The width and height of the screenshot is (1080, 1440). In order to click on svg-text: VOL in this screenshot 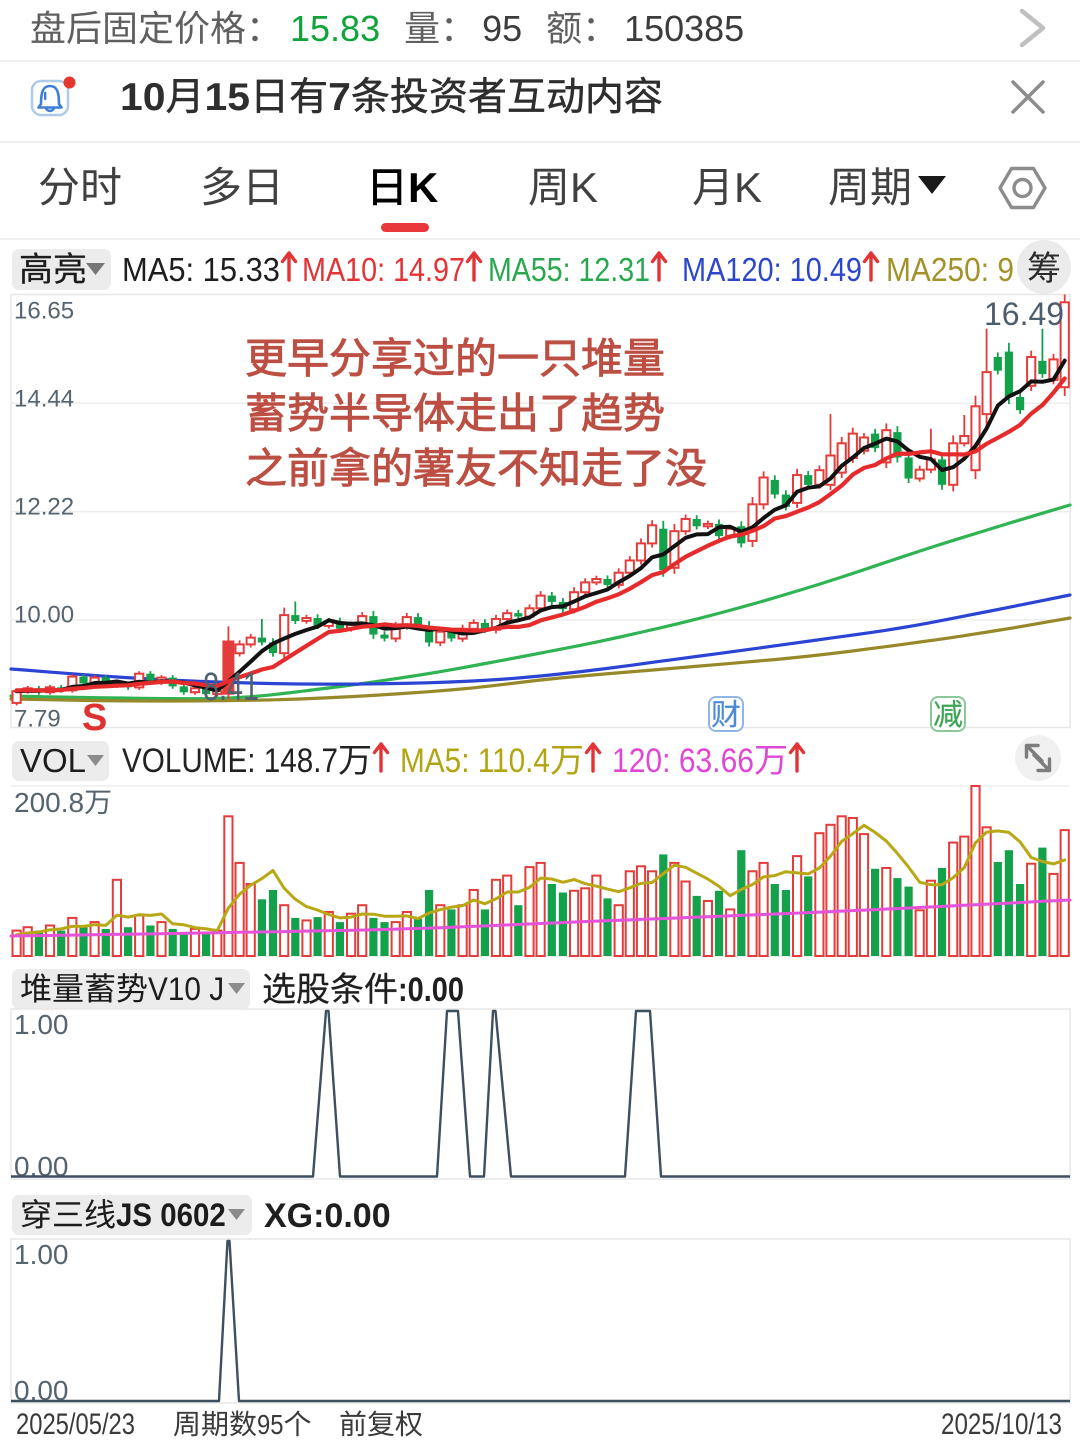, I will do `click(53, 760)`.